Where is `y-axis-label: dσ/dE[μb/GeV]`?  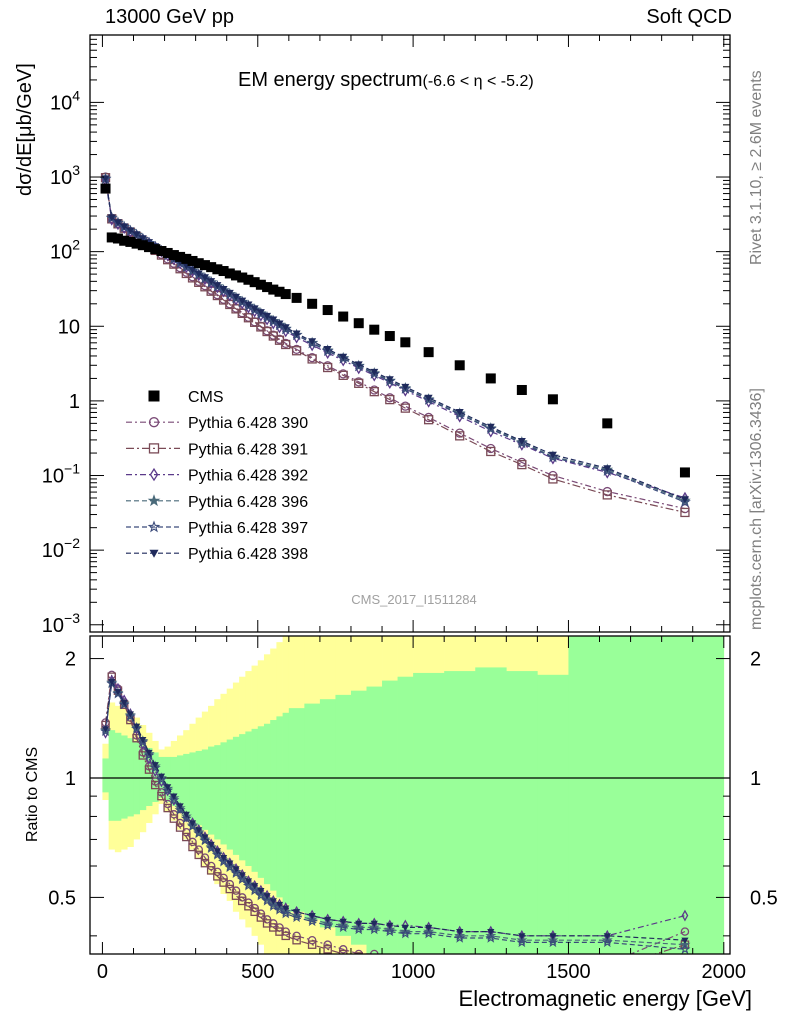 y-axis-label: dσ/dE[μb/GeV] is located at coordinates (25, 129).